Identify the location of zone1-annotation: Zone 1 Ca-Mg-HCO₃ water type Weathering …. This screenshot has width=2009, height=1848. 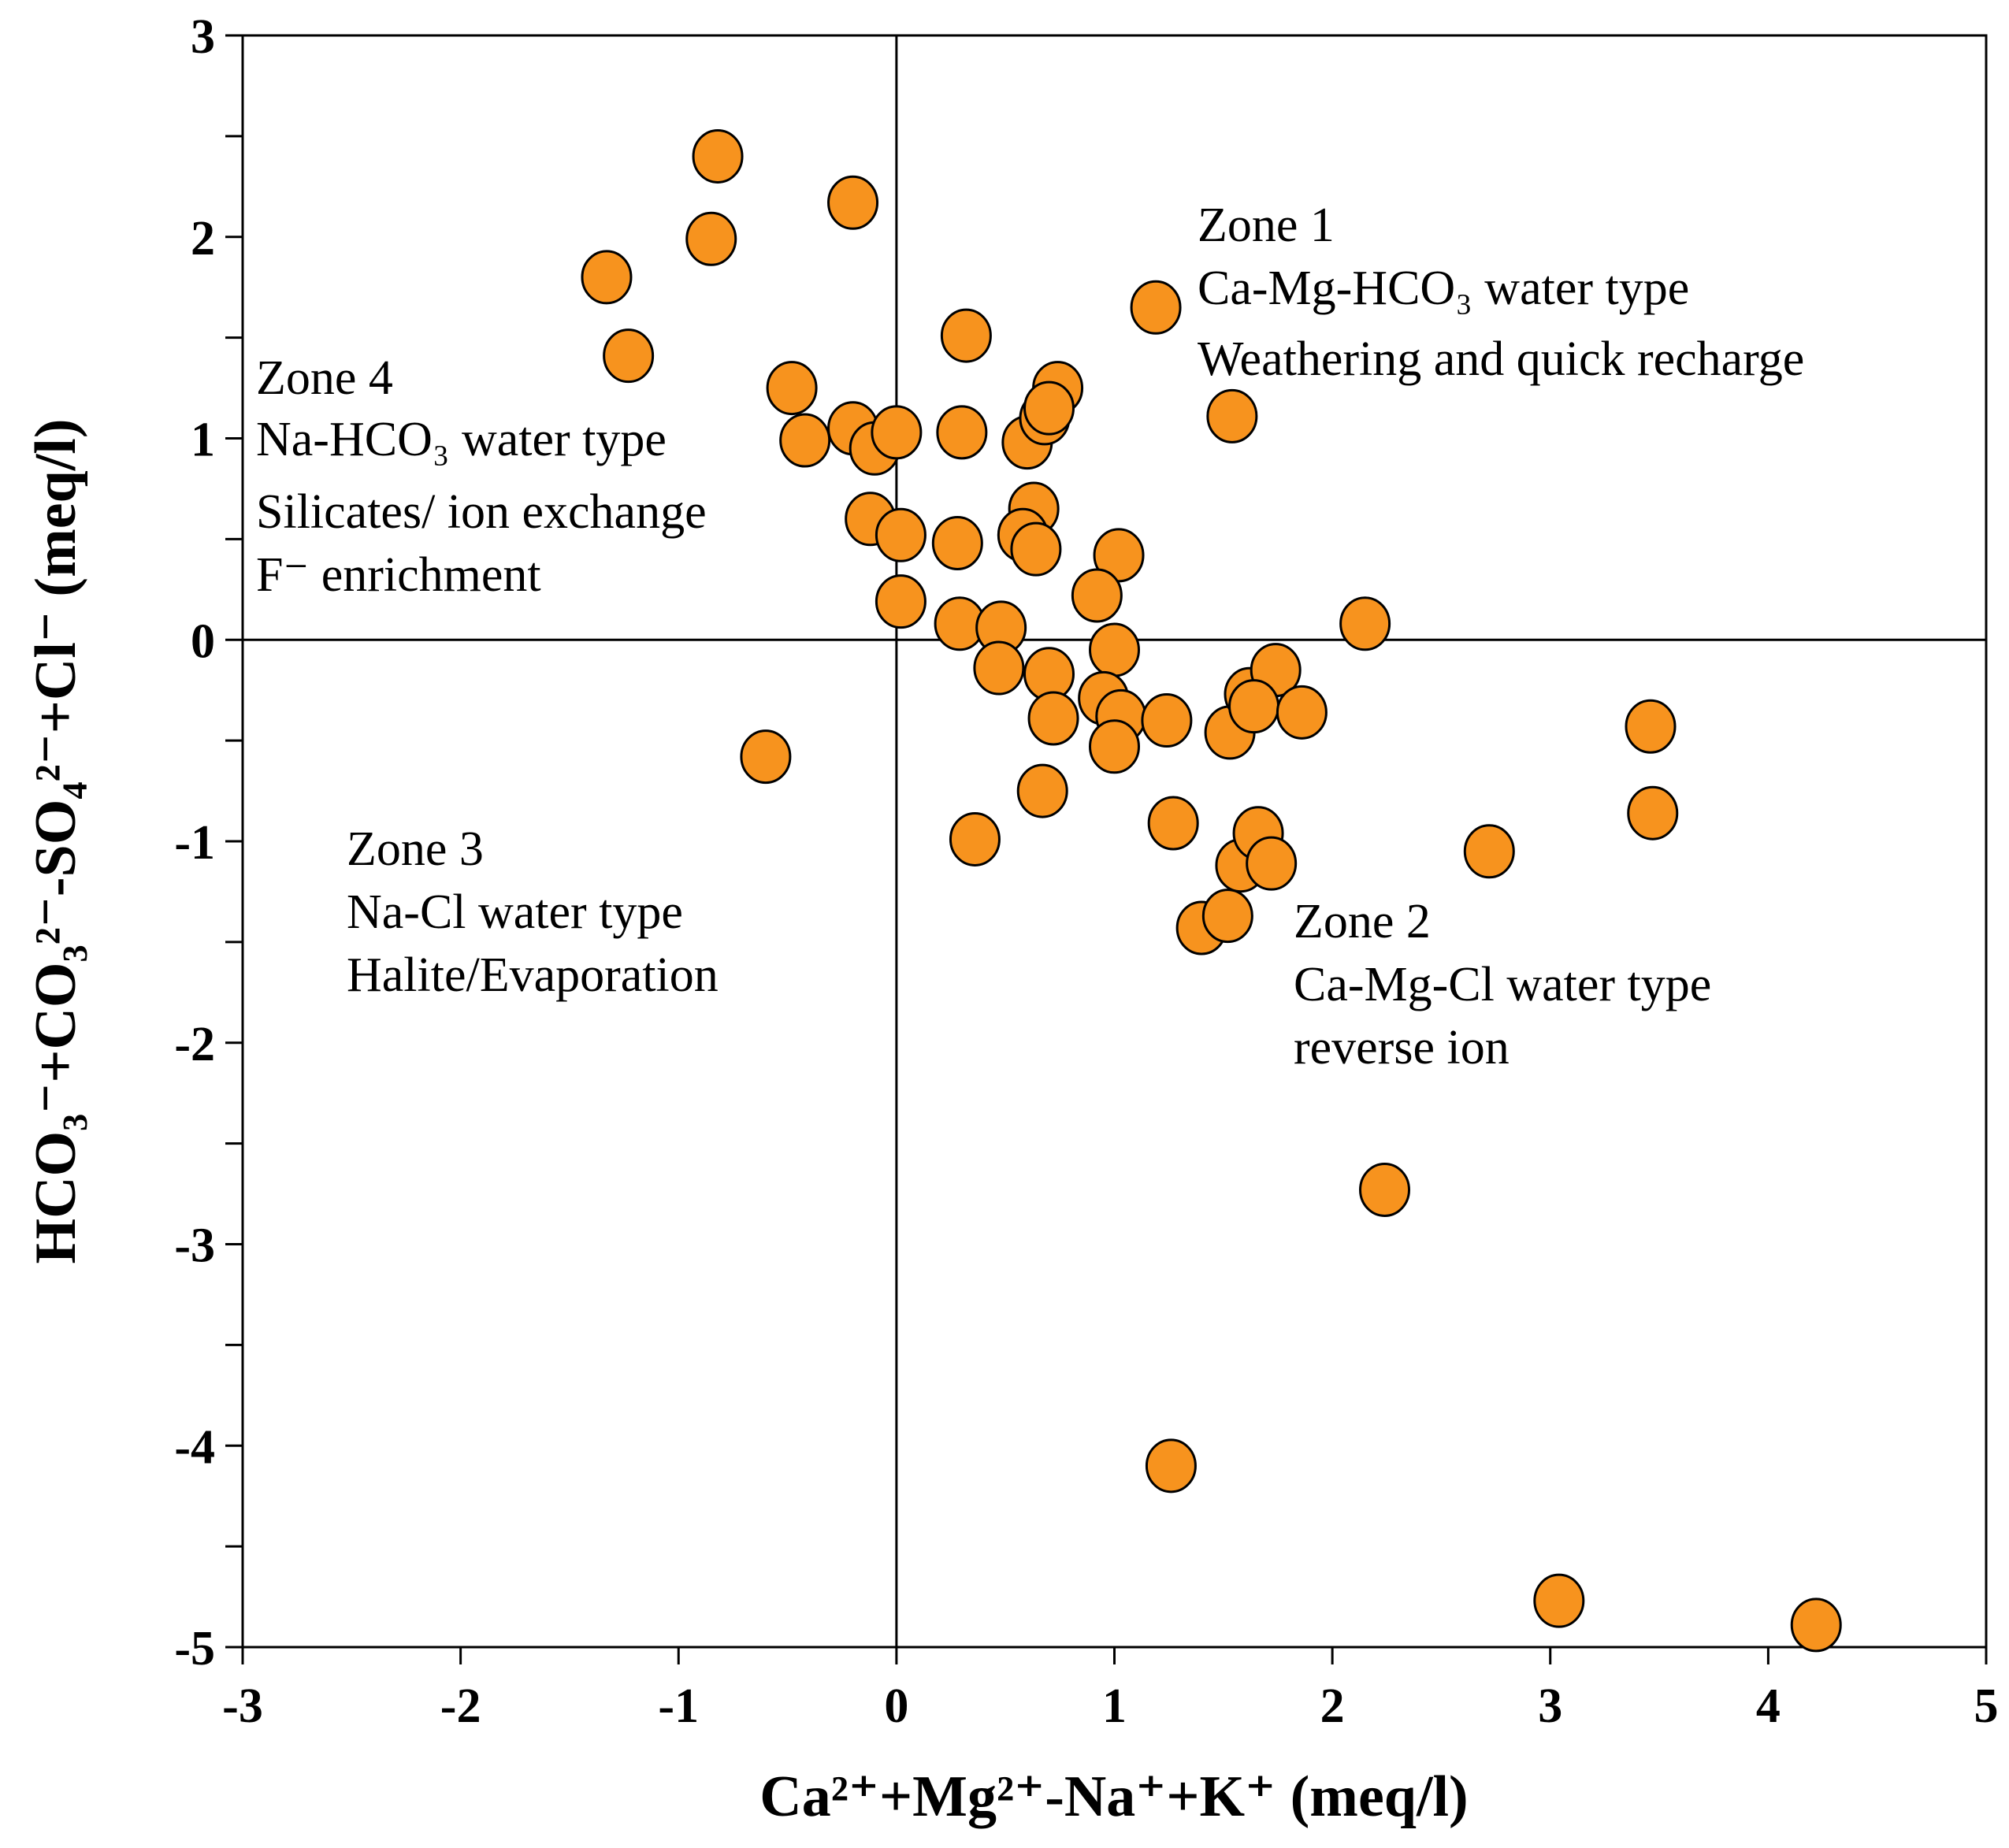
(1501, 292).